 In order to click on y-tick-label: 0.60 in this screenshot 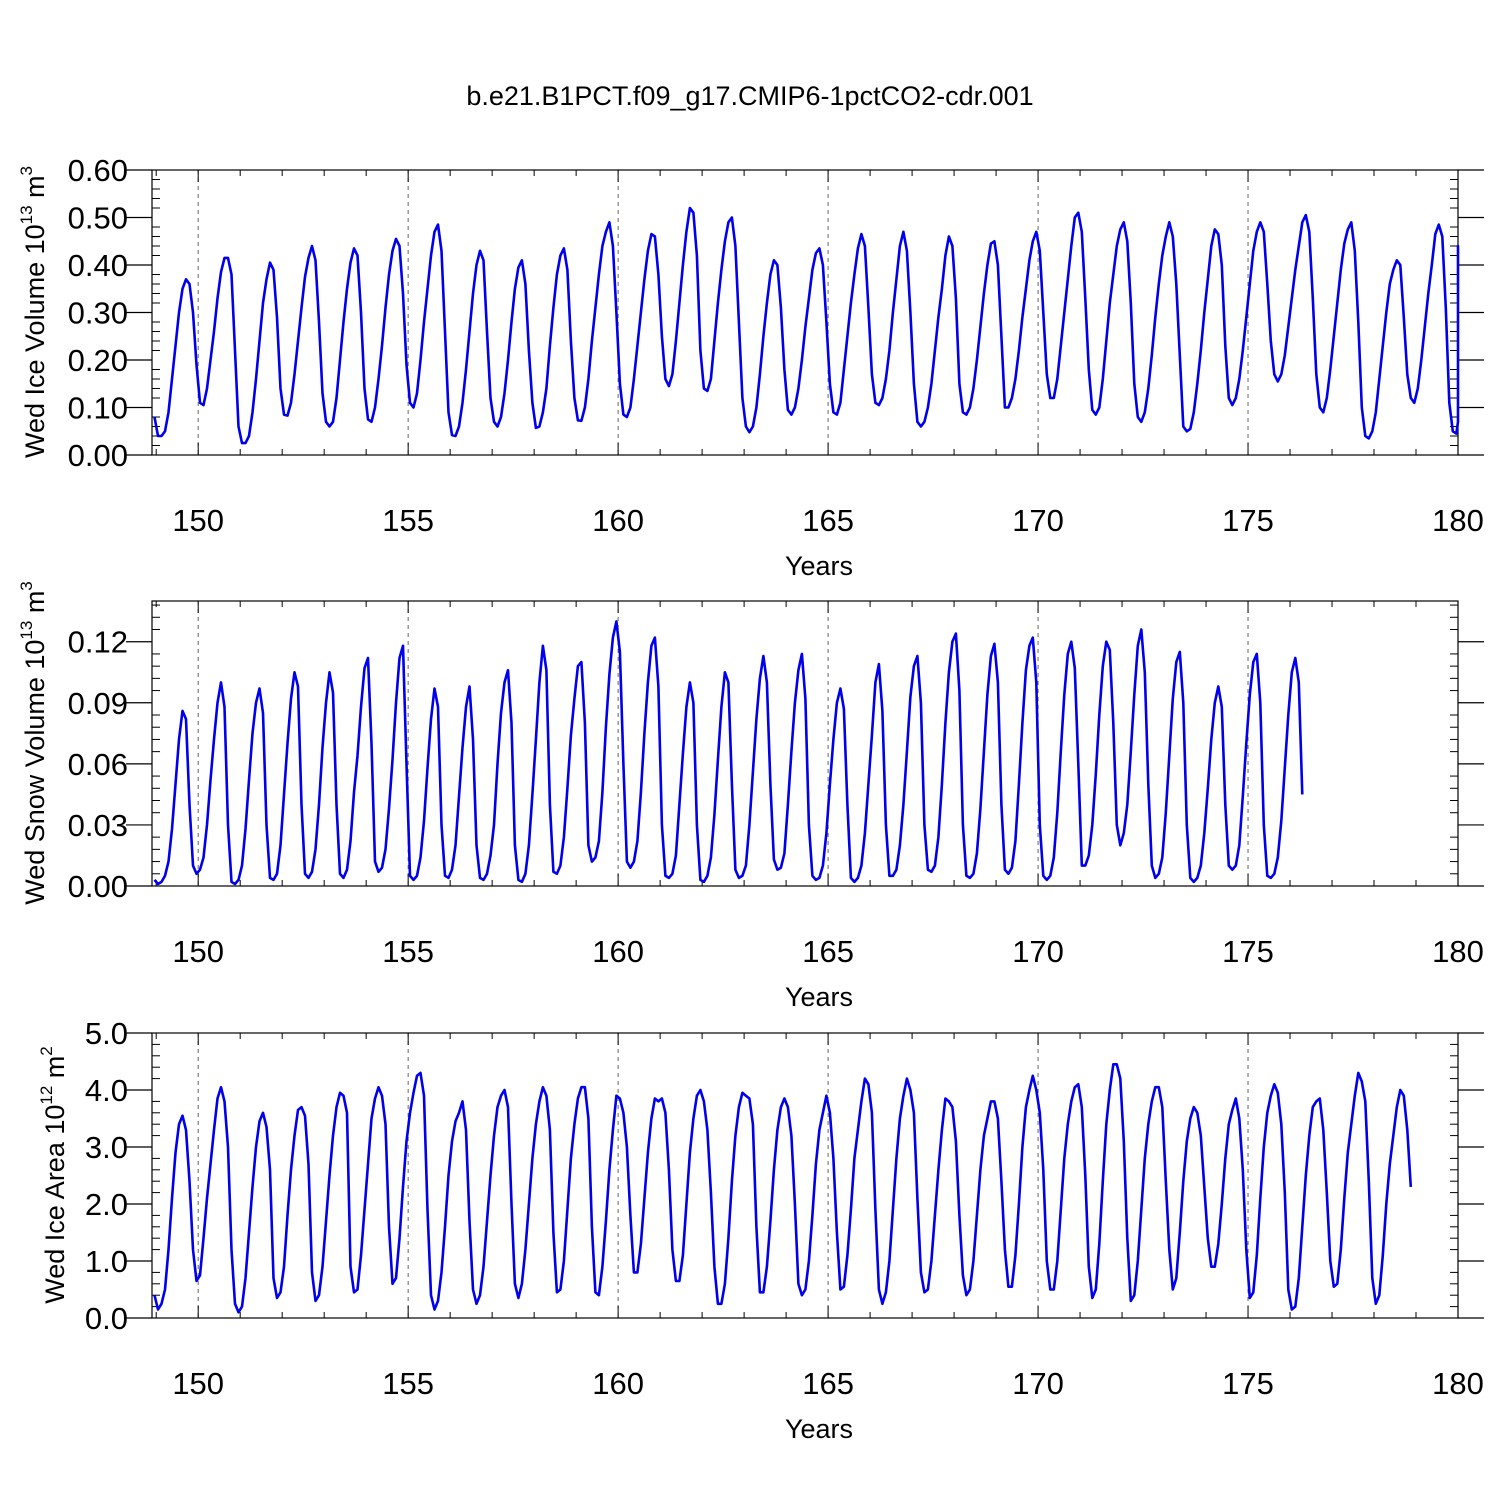, I will do `click(98, 170)`.